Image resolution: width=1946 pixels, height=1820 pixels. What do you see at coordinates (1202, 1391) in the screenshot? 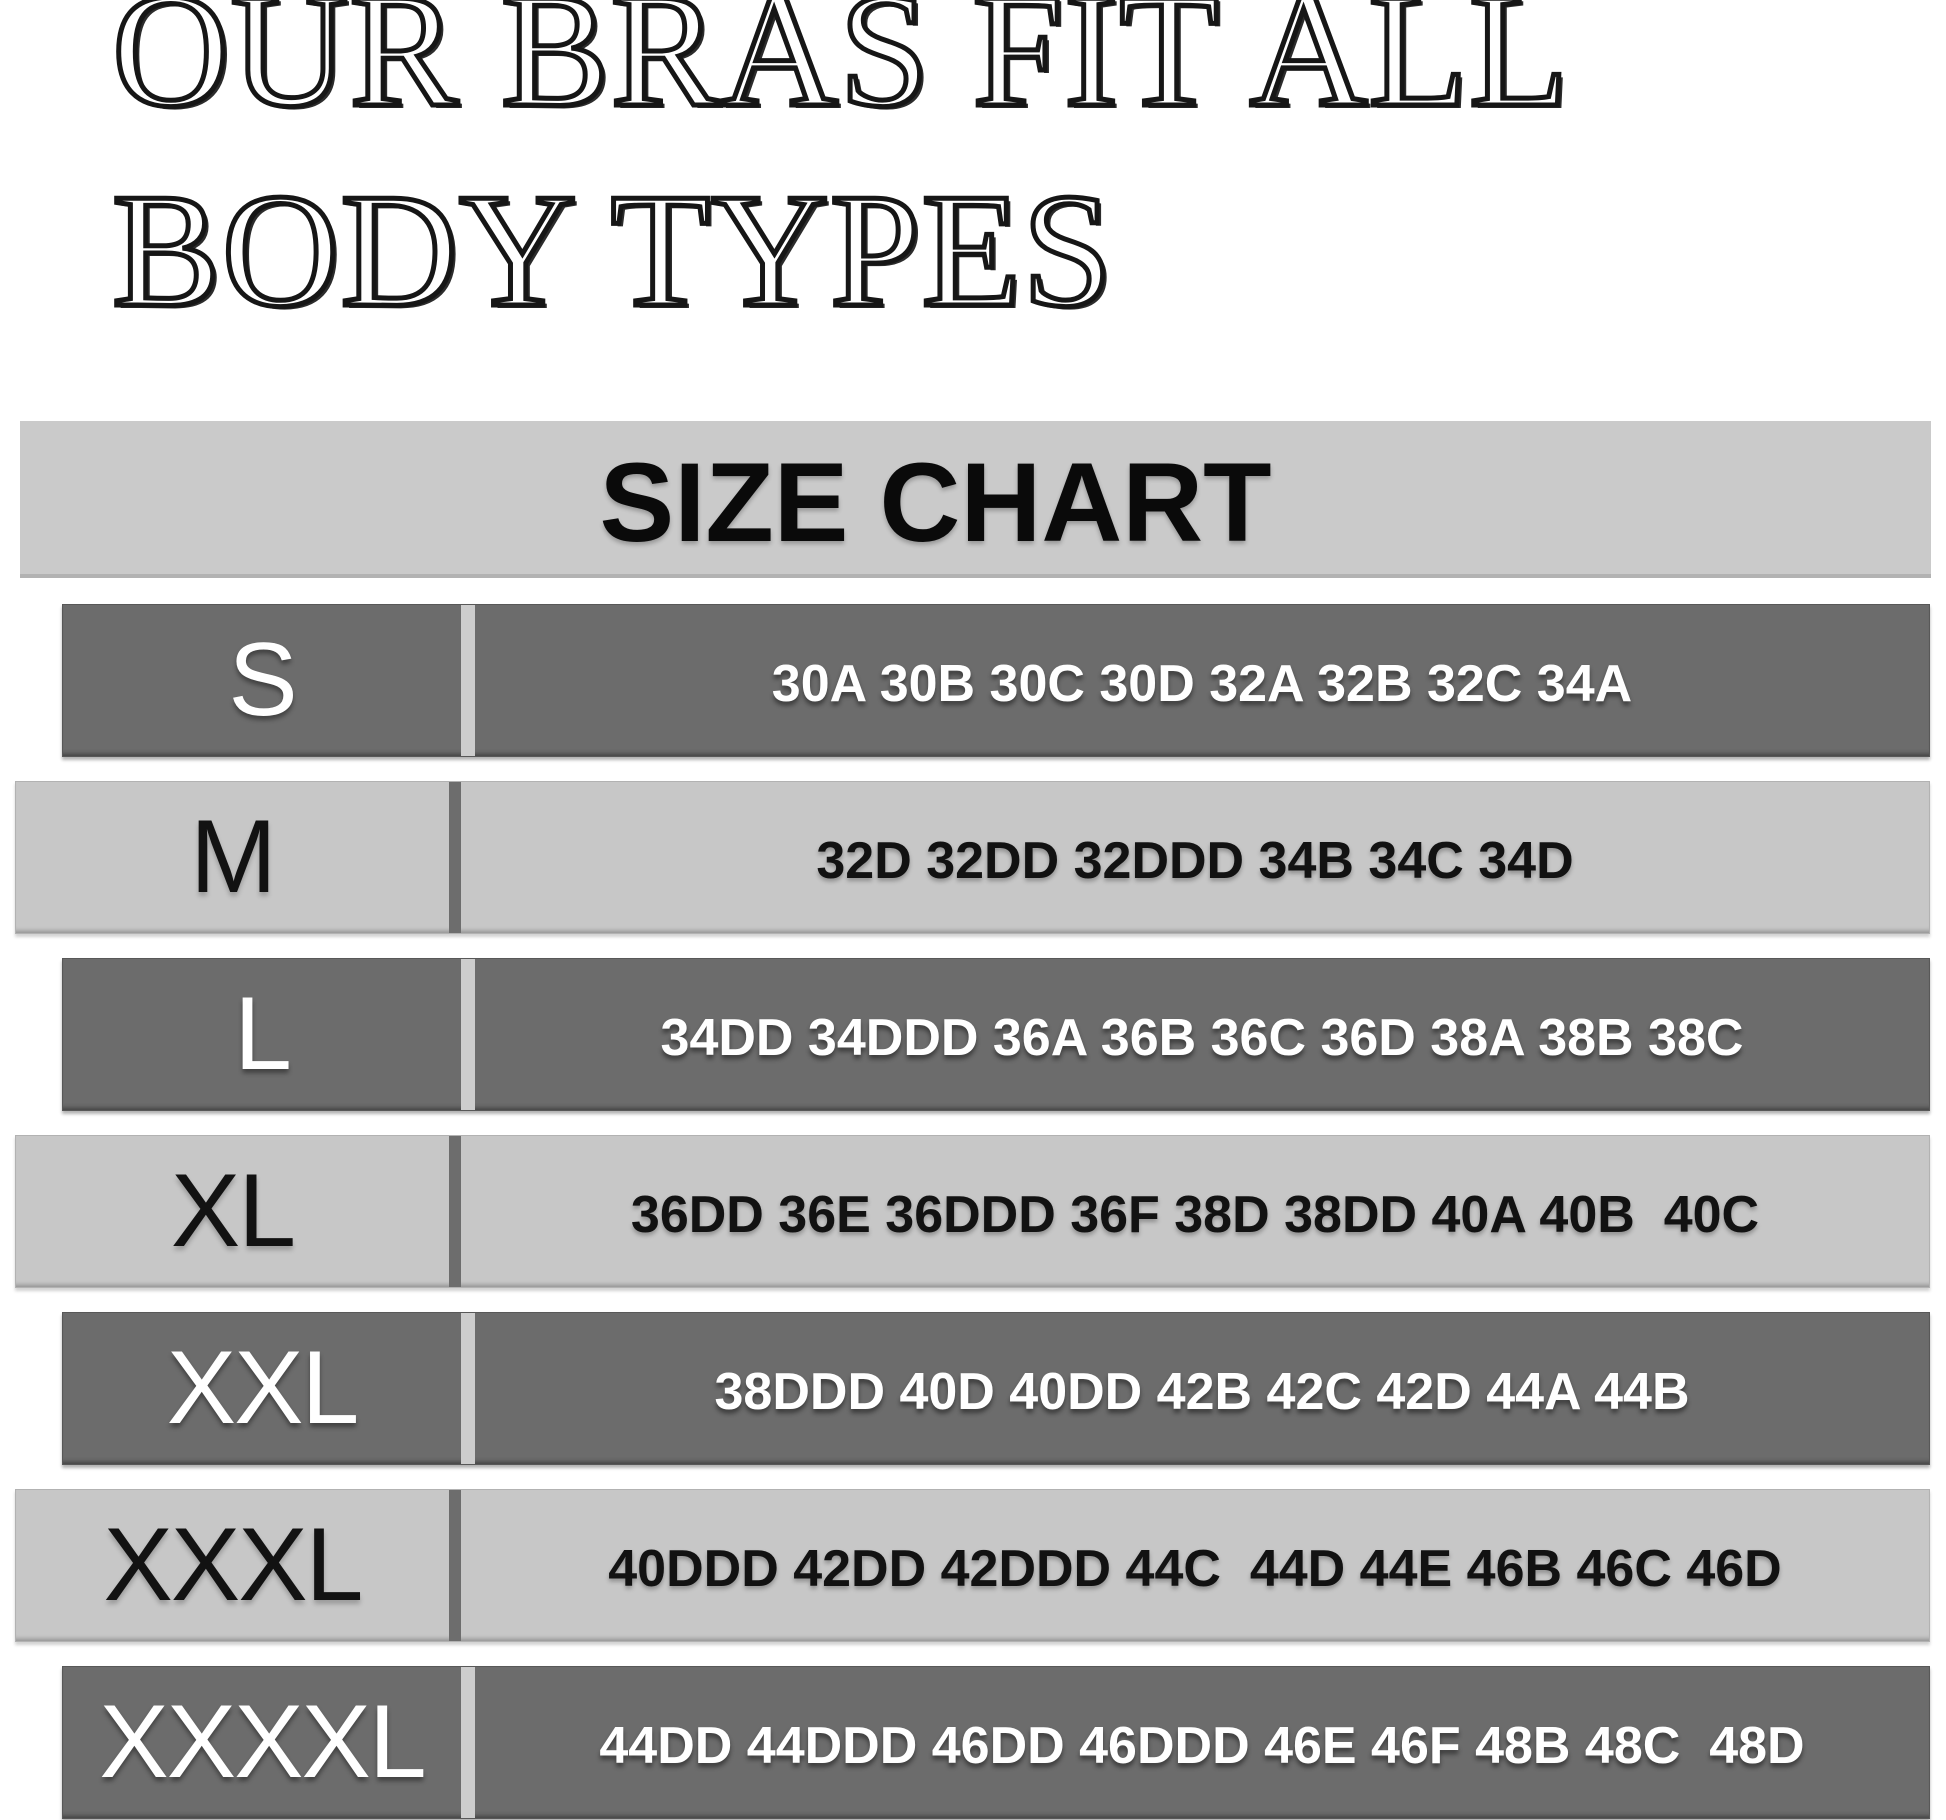
I see `bra-sizes-list: 38DDD 40D 40DD 42B 42C 42D 44A 44B` at bounding box center [1202, 1391].